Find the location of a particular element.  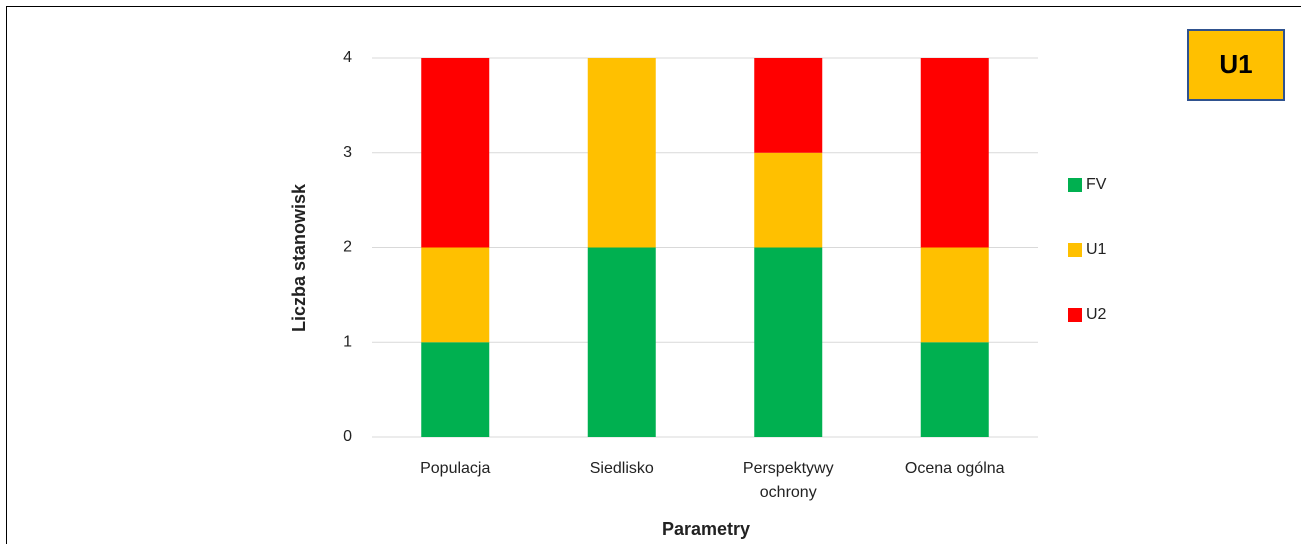

legend-label: U1 is located at coordinates (1096, 249).